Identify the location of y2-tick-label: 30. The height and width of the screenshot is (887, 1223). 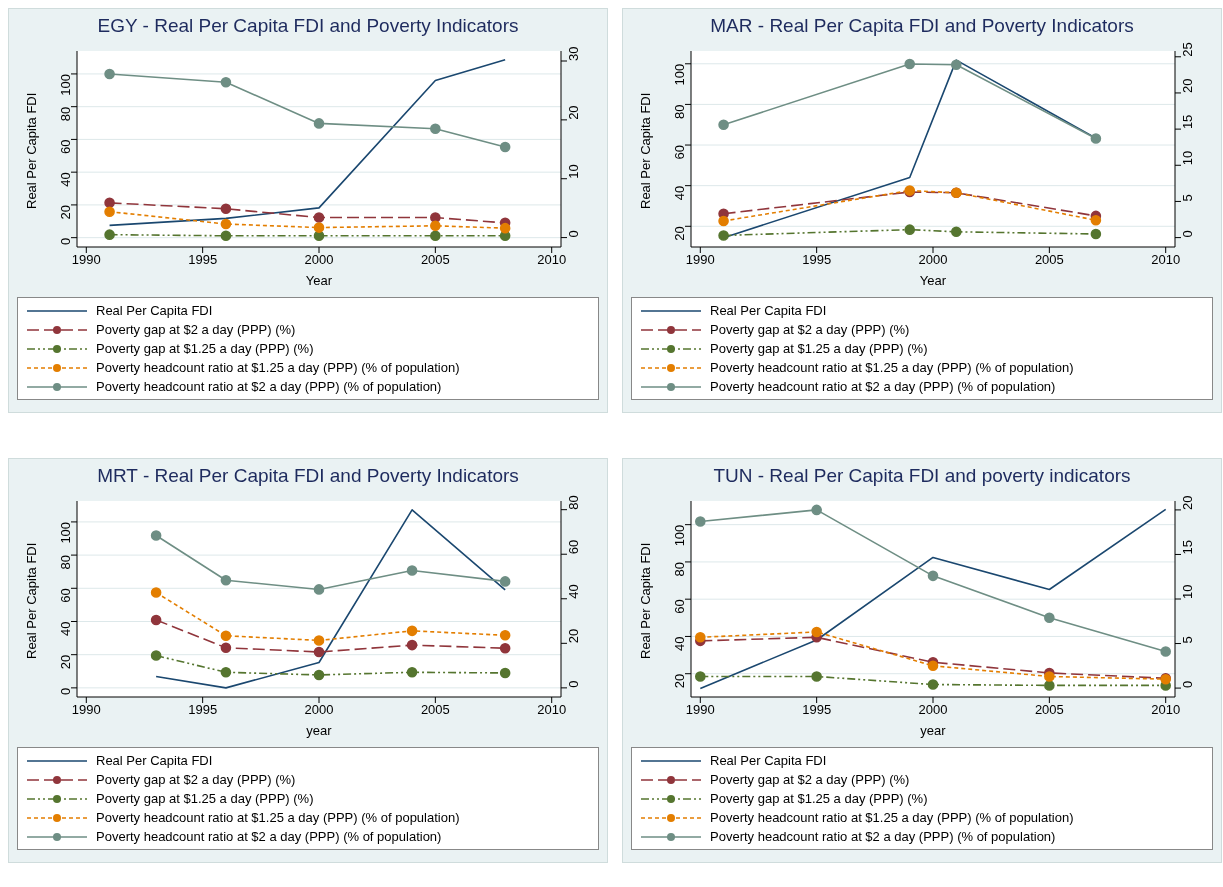
(573, 54).